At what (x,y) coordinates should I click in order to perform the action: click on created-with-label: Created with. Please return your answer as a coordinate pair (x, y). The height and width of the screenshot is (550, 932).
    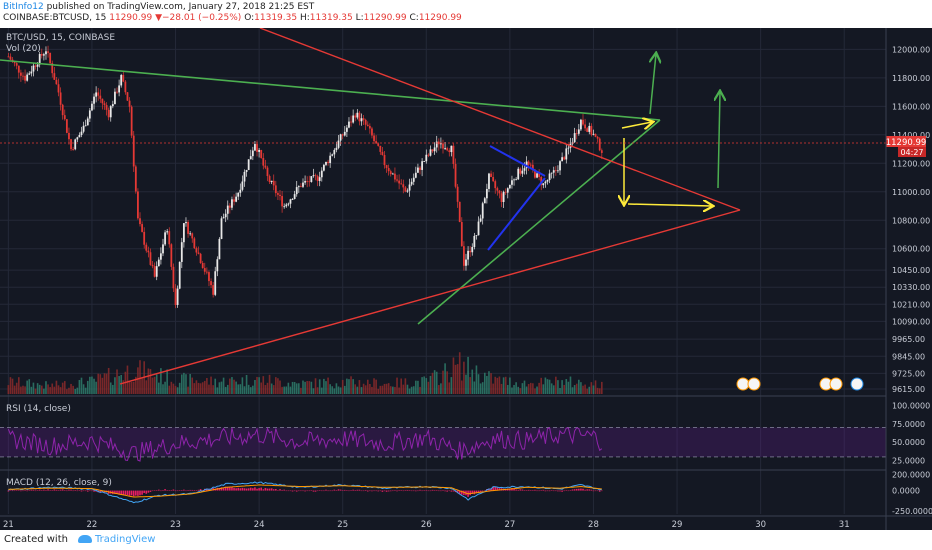
    Looking at the image, I should click on (36, 539).